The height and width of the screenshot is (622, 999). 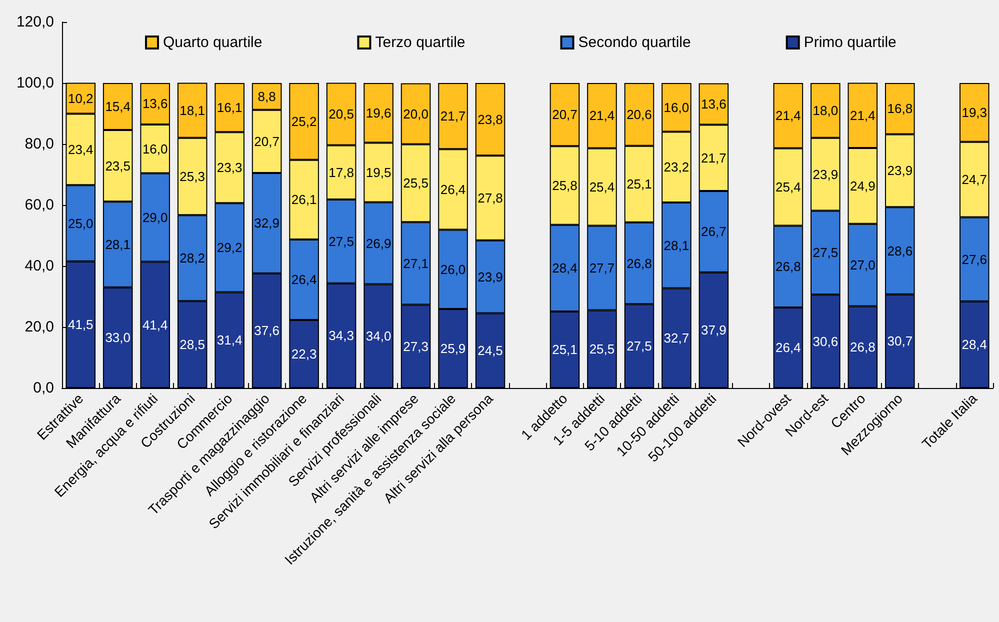 I want to click on legend-label: Primo quartile, so click(x=850, y=42).